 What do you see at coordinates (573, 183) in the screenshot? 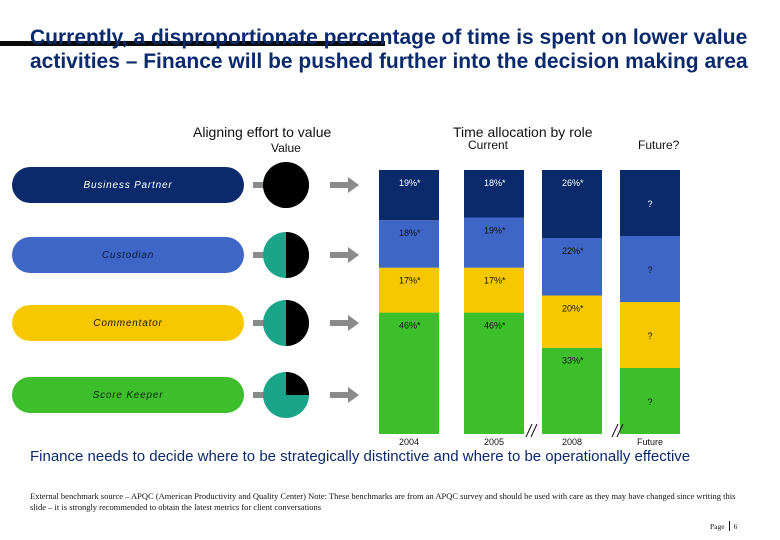
I see `bar-data-label: 26%*` at bounding box center [573, 183].